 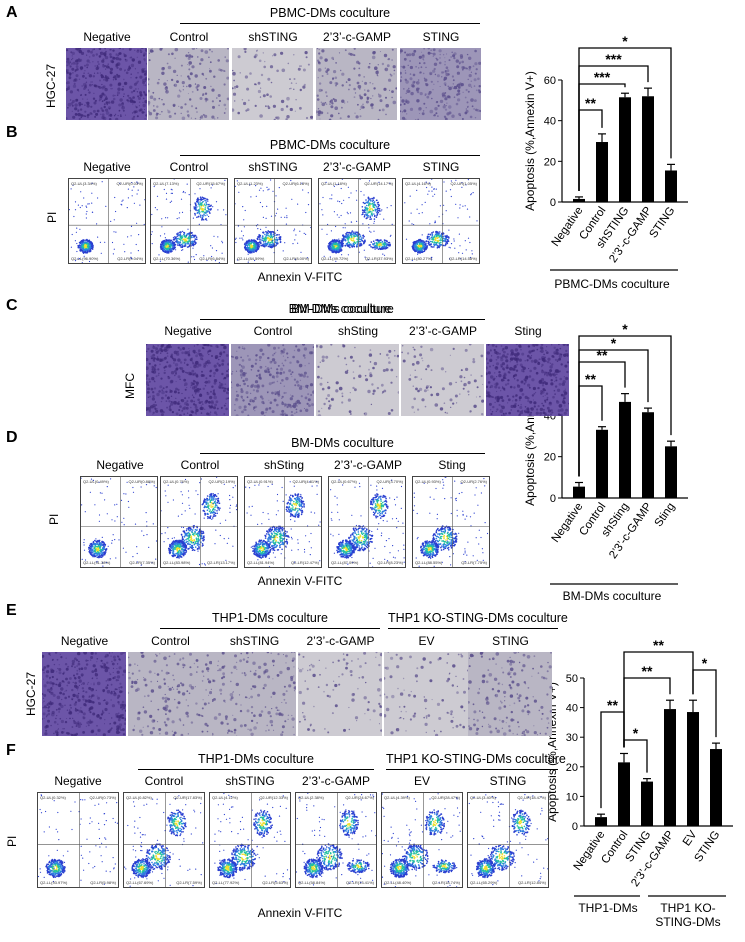 I want to click on panel-f-flow-4-q-ur: Q2-UR(28.47%), so click(x=445, y=797).